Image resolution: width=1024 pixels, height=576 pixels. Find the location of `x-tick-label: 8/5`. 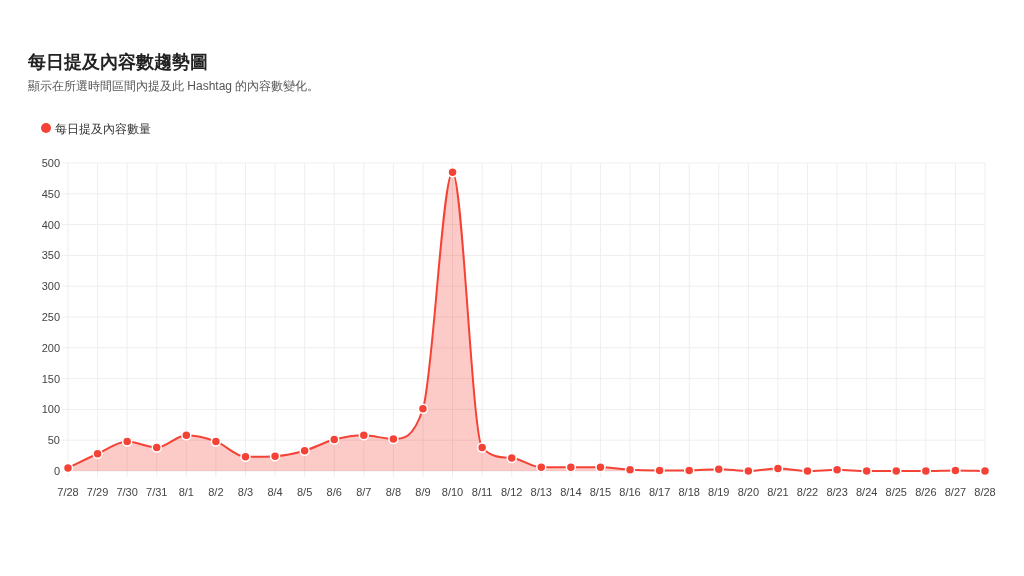

x-tick-label: 8/5 is located at coordinates (305, 492).